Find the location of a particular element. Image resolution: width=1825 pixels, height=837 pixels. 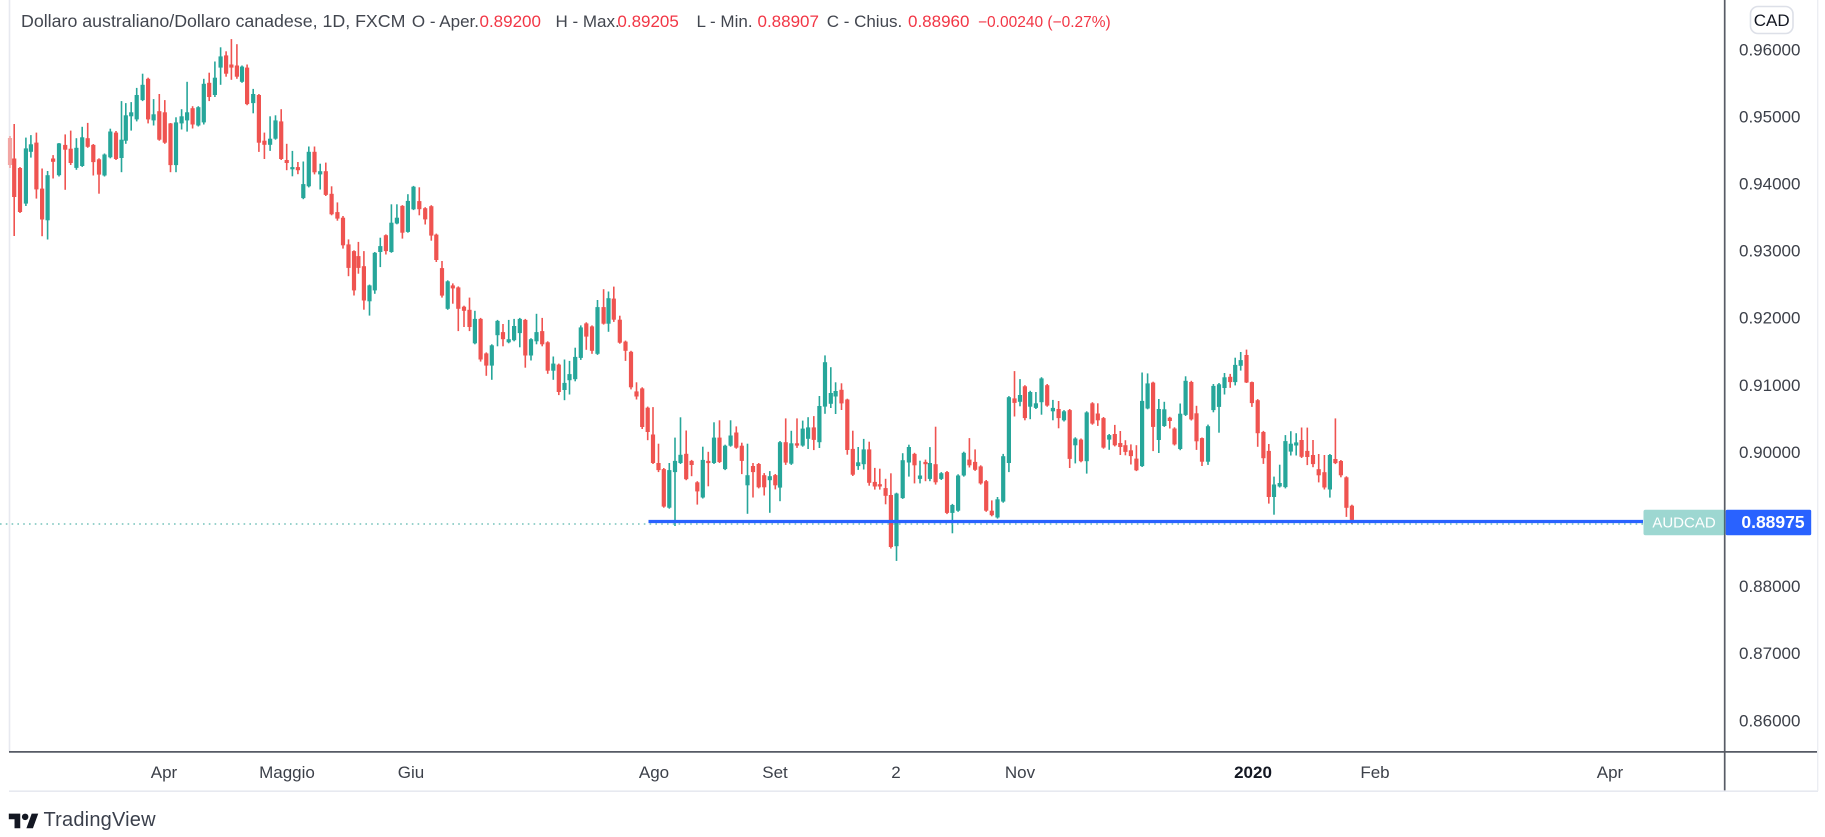

svg-text: 0.89205 is located at coordinates (647, 21).